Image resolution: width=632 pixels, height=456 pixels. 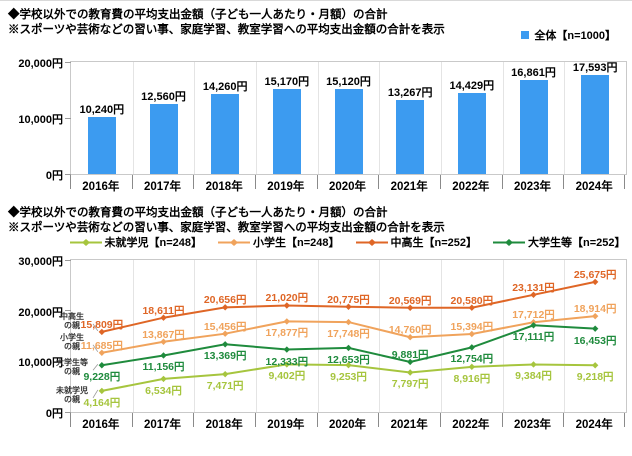 I want to click on annotation-label: 未就学児 の親, so click(x=72, y=395).